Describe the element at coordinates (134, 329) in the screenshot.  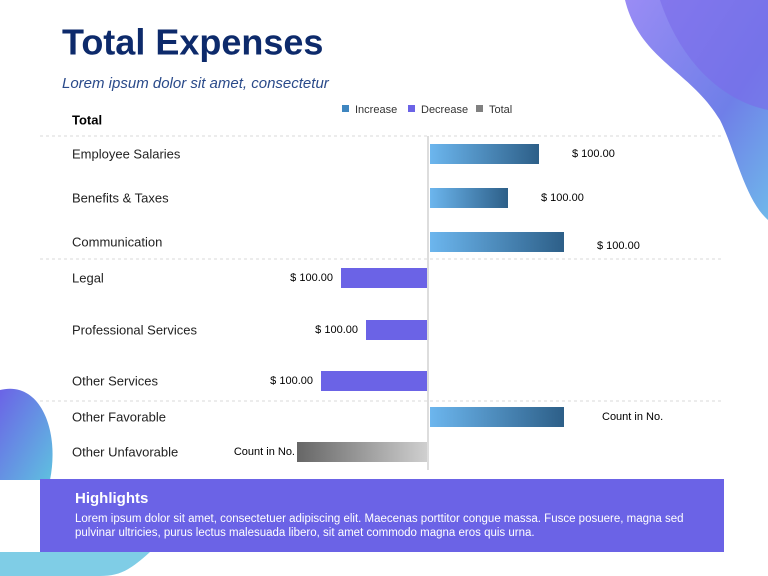
I see `category-label: Professional Services` at that location.